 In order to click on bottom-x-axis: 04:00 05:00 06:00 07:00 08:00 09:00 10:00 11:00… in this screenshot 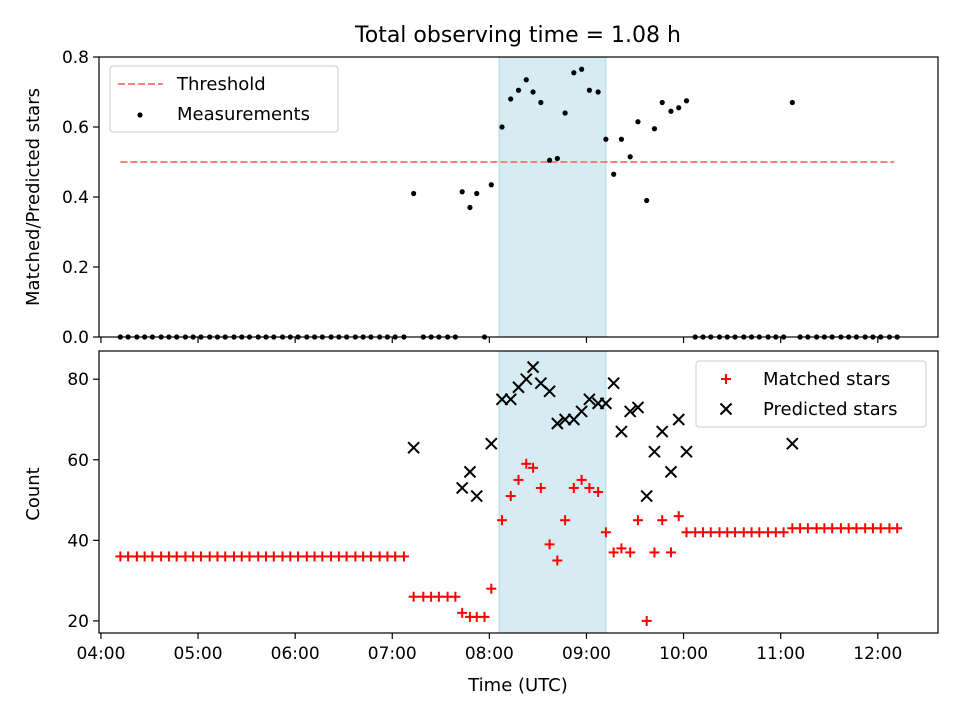, I will do `click(489, 648)`.